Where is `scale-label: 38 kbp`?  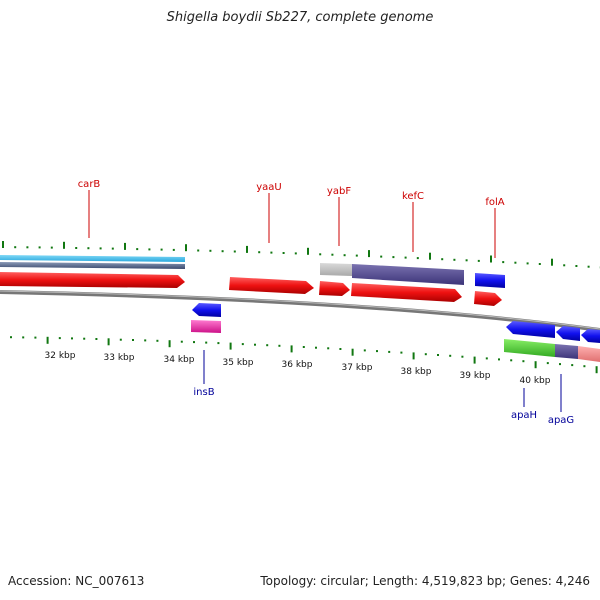 scale-label: 38 kbp is located at coordinates (416, 372).